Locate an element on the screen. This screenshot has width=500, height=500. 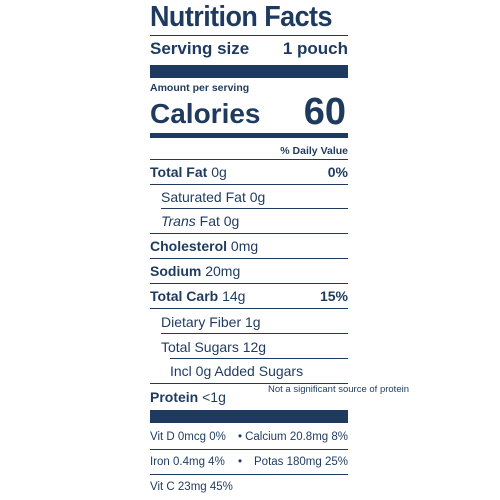
protein-note: Not a significant source of protein is located at coordinates (338, 389).